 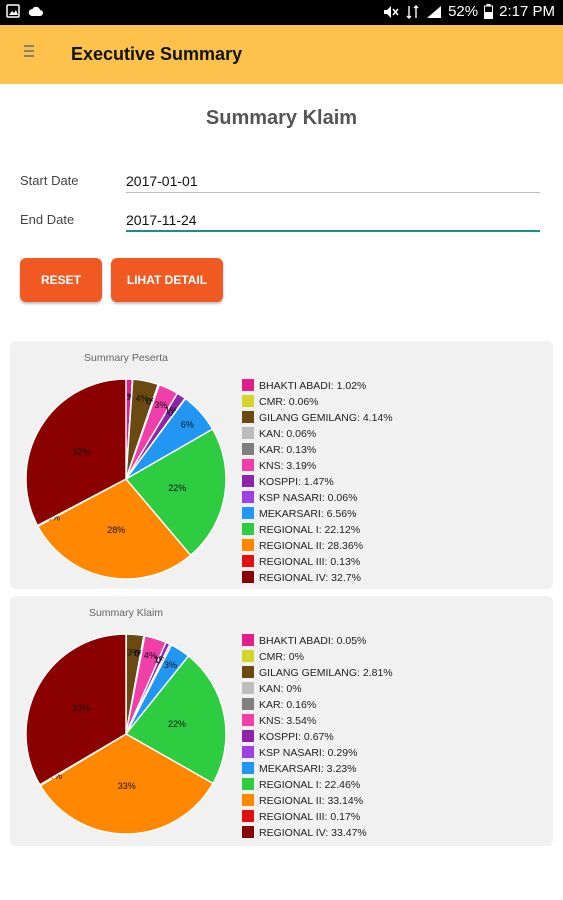 I want to click on legend-label: REGIONAL IV: 32.7%, so click(x=310, y=578).